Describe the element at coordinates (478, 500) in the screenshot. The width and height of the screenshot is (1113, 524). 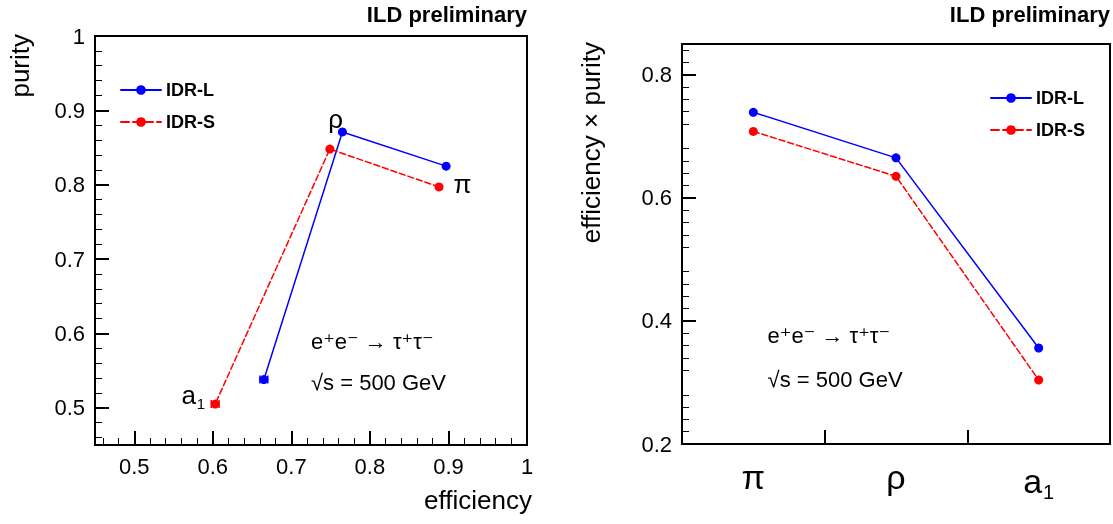
I see `x-axis-title: efficiency` at that location.